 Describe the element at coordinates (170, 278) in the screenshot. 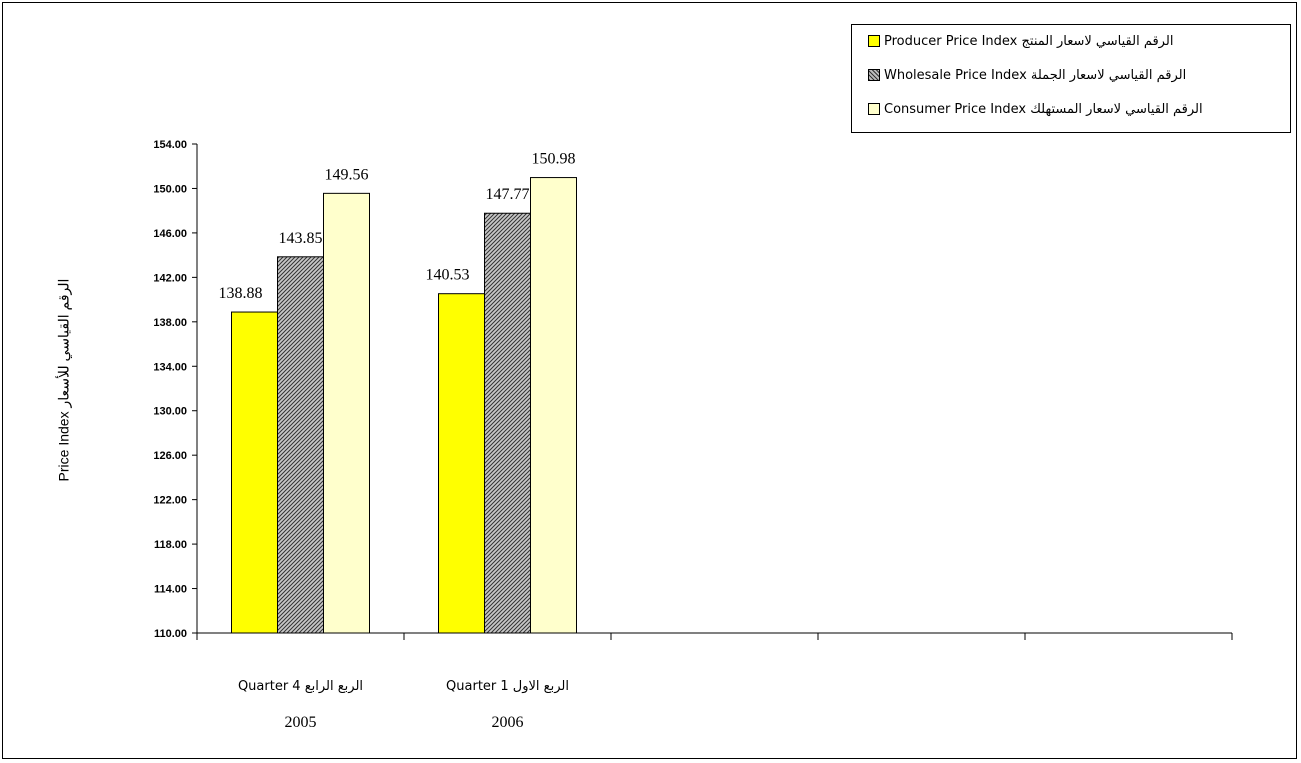

I see `y-tick-label: 142.00` at that location.